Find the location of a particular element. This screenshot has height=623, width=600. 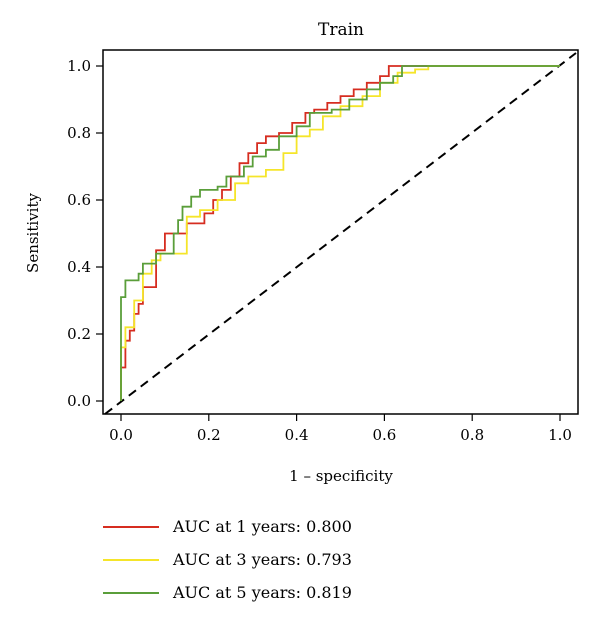

legend-item-3-years: AUC at 3 years: 0.793 is located at coordinates (227, 559).